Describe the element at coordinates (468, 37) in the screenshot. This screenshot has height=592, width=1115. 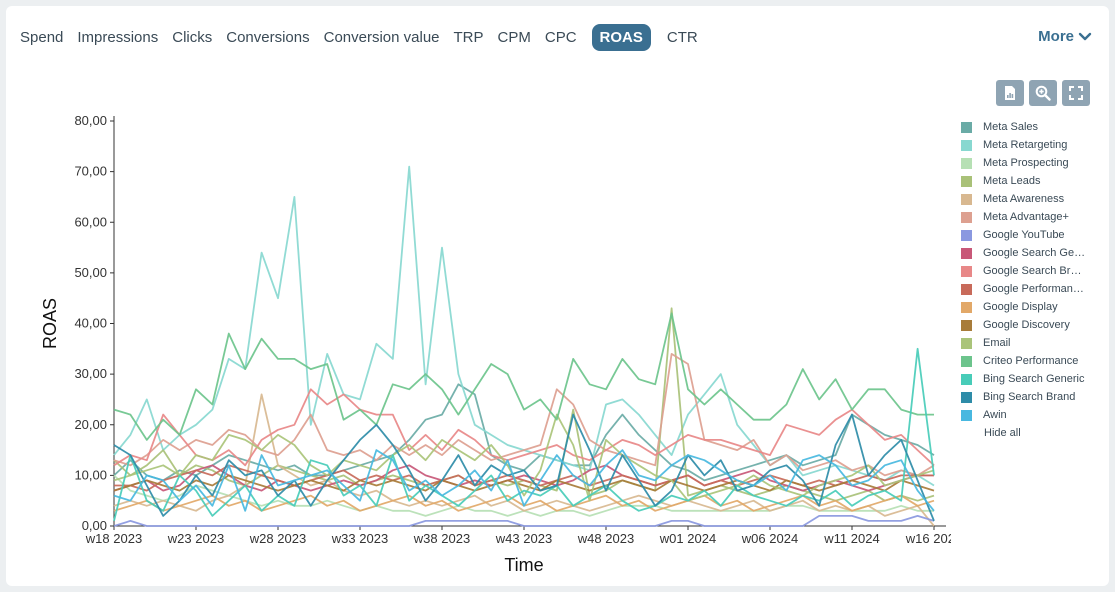
I see `tab-trp: TRP` at that location.